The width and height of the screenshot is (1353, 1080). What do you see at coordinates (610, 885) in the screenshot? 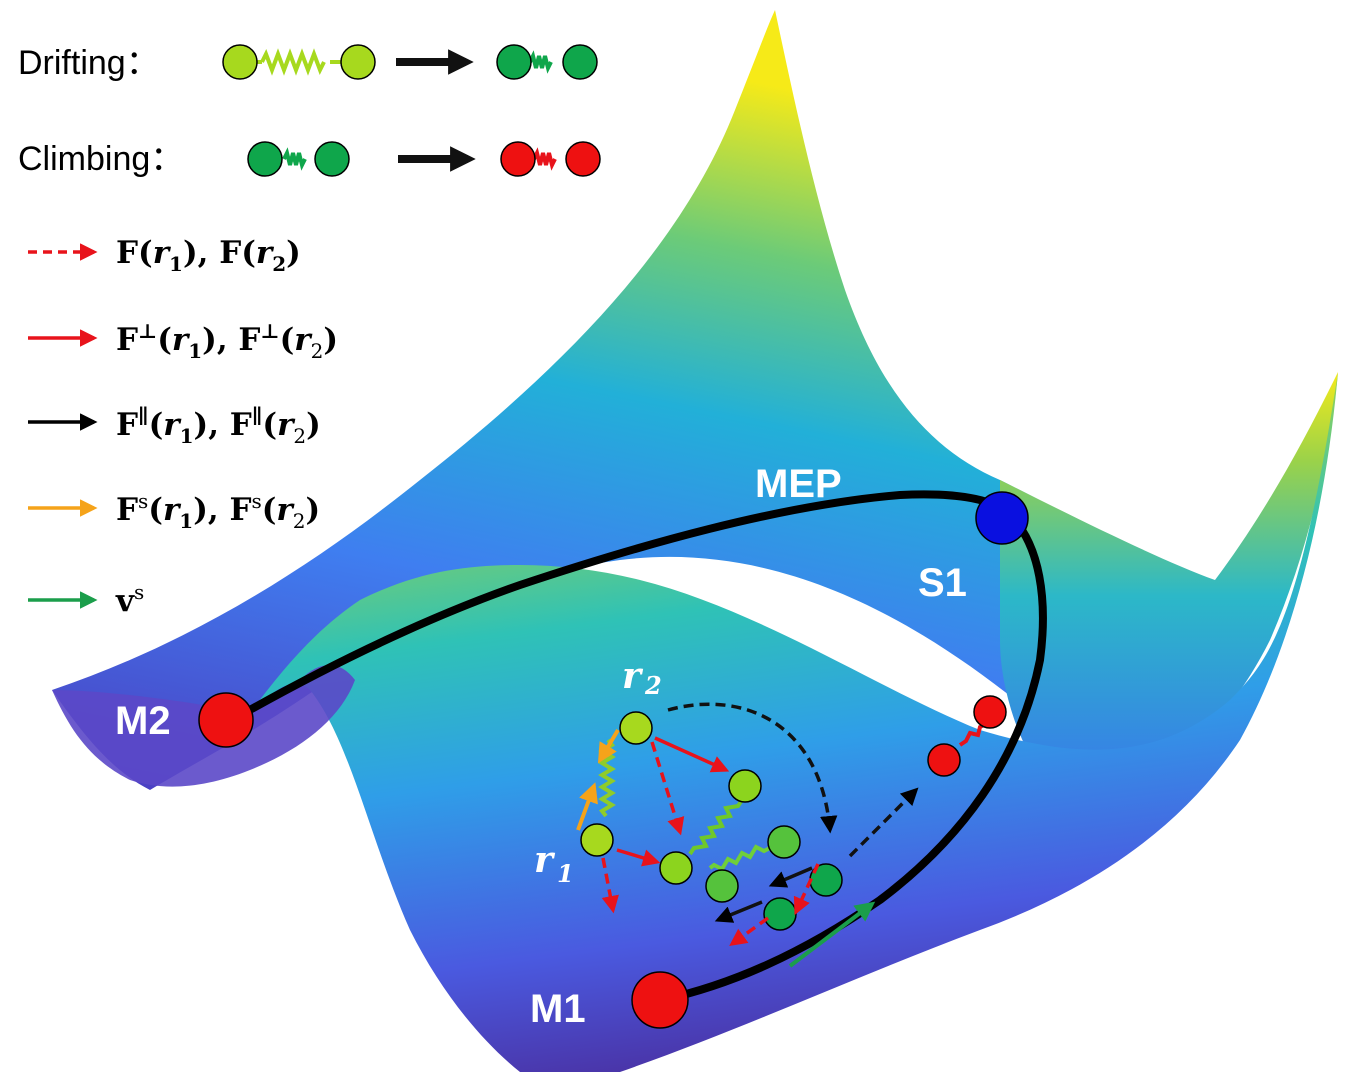
I see `force-arrow-r1-dashed` at bounding box center [610, 885].